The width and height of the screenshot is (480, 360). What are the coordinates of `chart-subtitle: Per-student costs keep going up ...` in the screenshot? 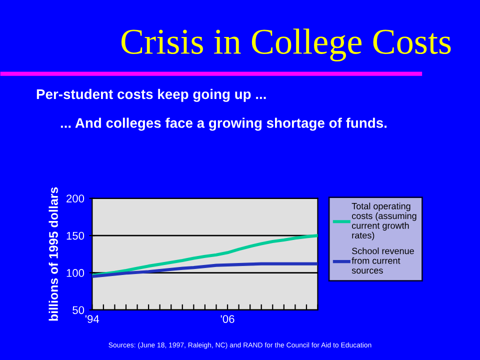 It's located at (151, 95).